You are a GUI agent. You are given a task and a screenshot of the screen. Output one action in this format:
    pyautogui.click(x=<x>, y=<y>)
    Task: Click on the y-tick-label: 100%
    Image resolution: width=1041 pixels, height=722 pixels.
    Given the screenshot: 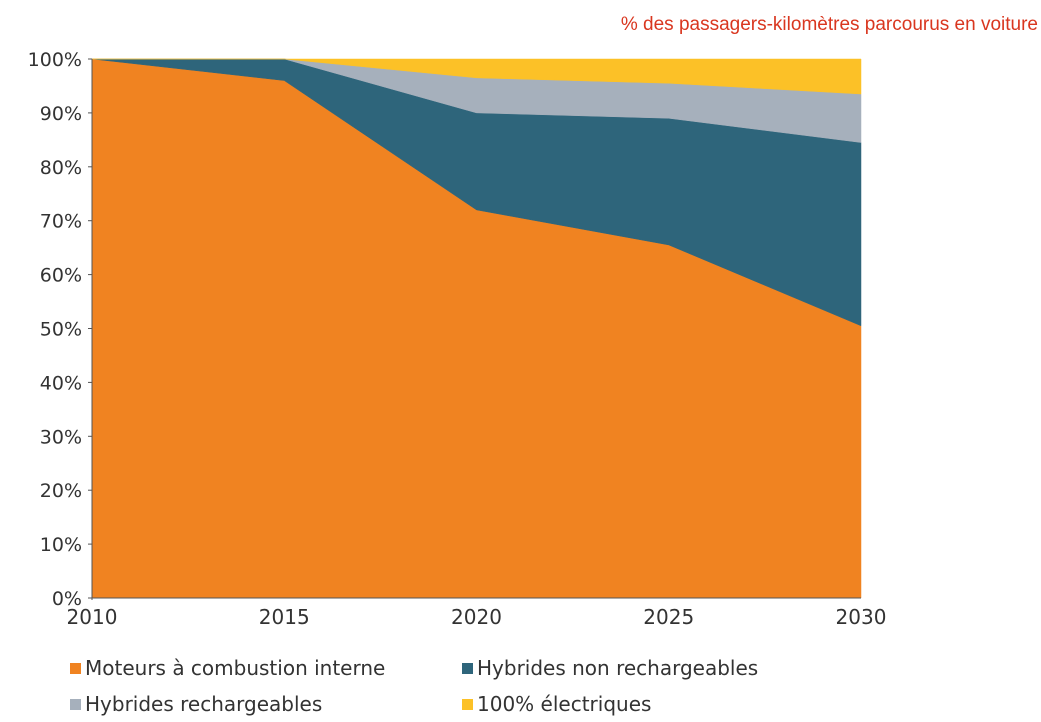 What is the action you would take?
    pyautogui.click(x=55, y=60)
    